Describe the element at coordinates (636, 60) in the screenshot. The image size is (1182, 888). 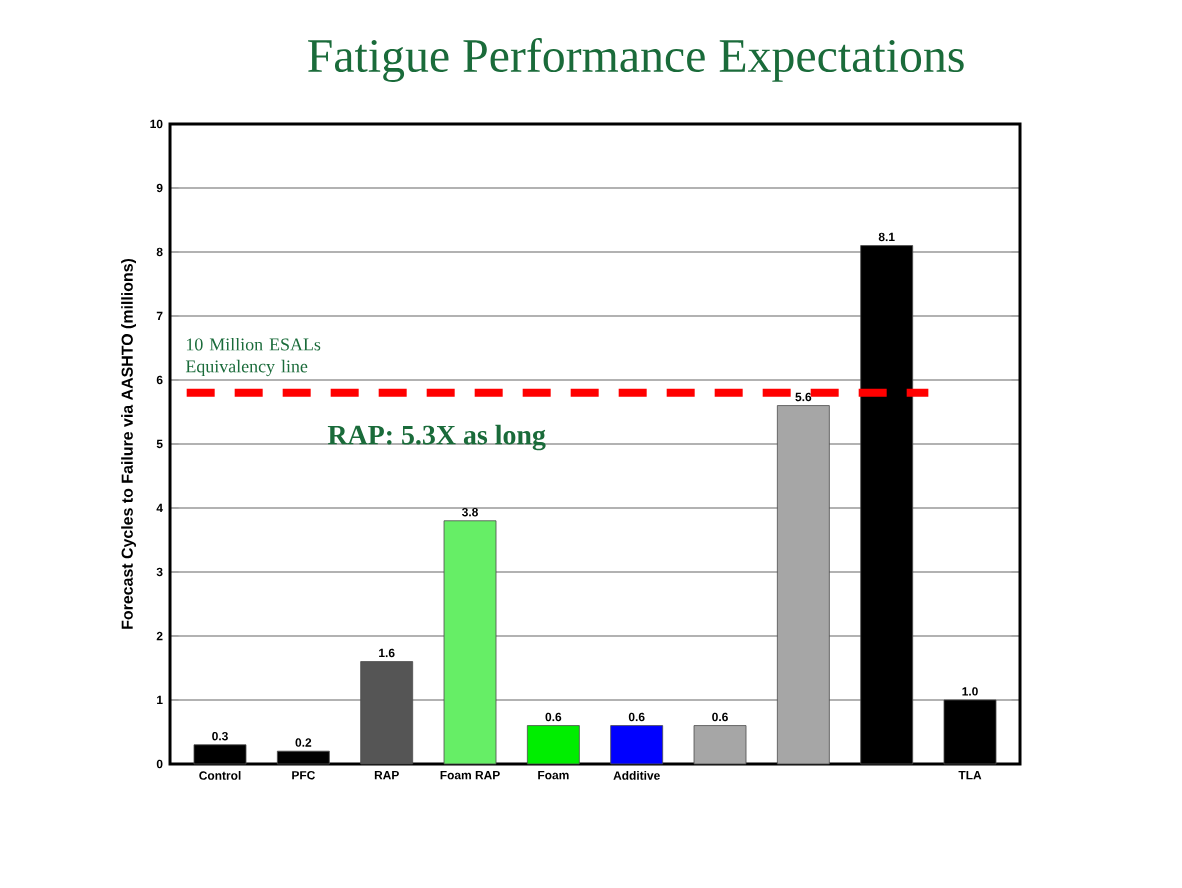
I see `chart-title: Fatigue Performance Expectations` at that location.